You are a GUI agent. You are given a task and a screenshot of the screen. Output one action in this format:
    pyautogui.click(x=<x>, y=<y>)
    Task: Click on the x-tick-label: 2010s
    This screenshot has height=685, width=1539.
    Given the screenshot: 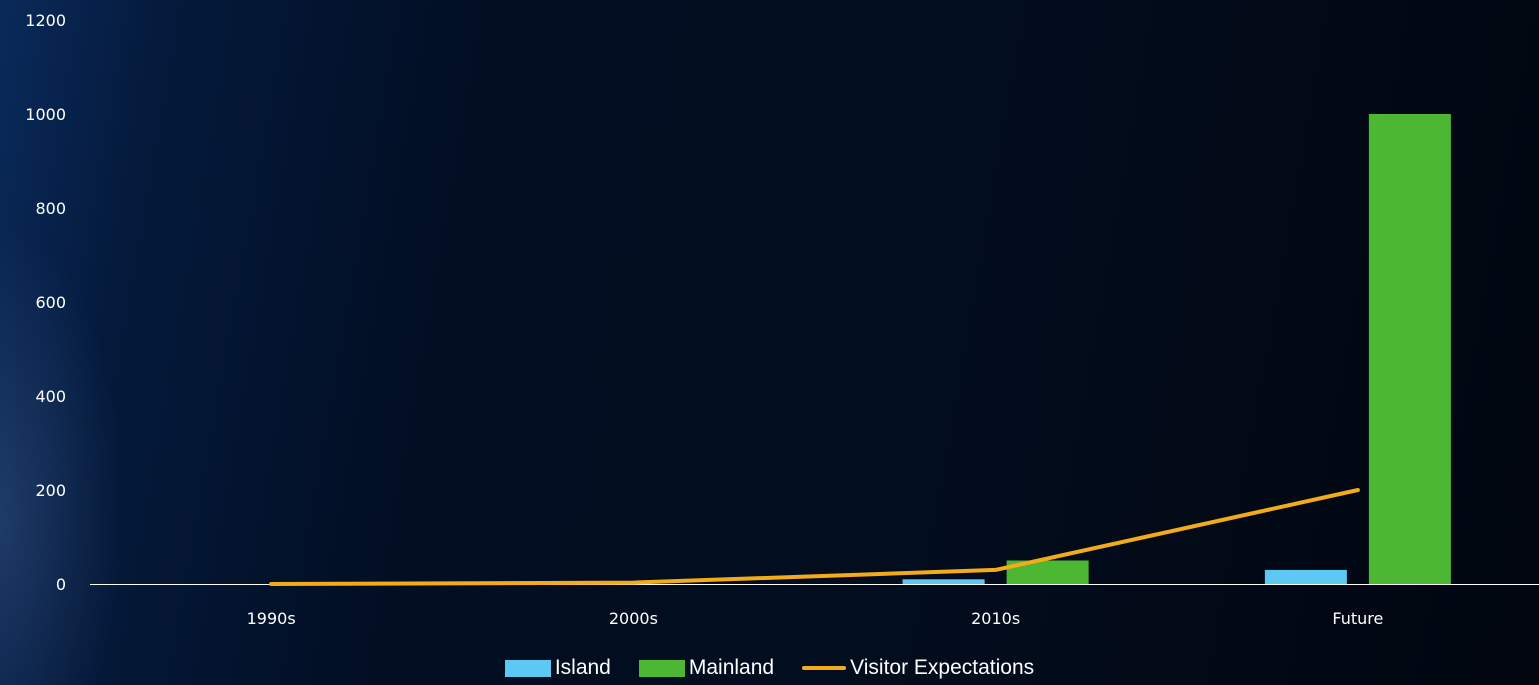 What is the action you would take?
    pyautogui.click(x=995, y=618)
    